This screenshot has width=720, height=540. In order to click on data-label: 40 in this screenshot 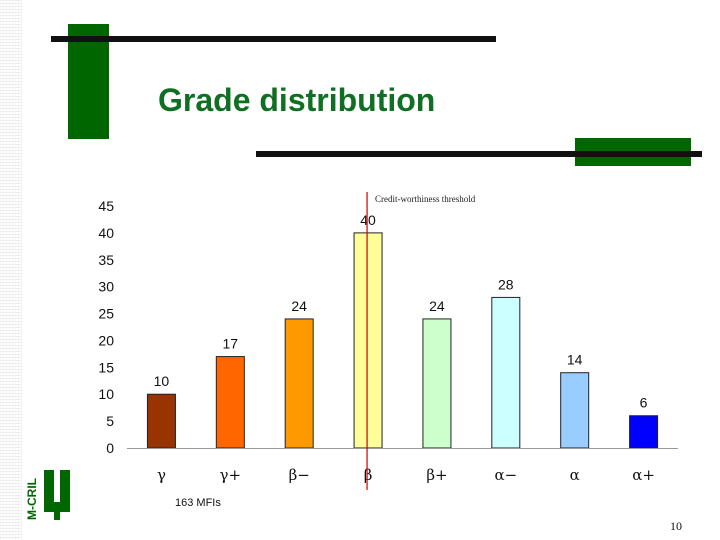, I will do `click(368, 220)`.